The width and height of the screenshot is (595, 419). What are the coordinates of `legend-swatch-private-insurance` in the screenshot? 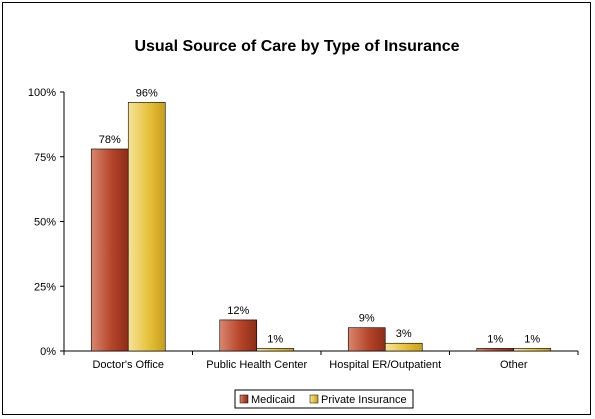 It's located at (314, 399).